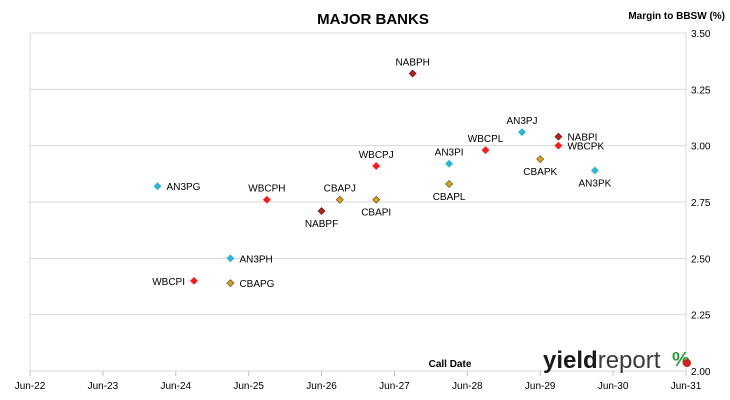 Image resolution: width=730 pixels, height=400 pixels. I want to click on y-tick-label: 3.50, so click(701, 34).